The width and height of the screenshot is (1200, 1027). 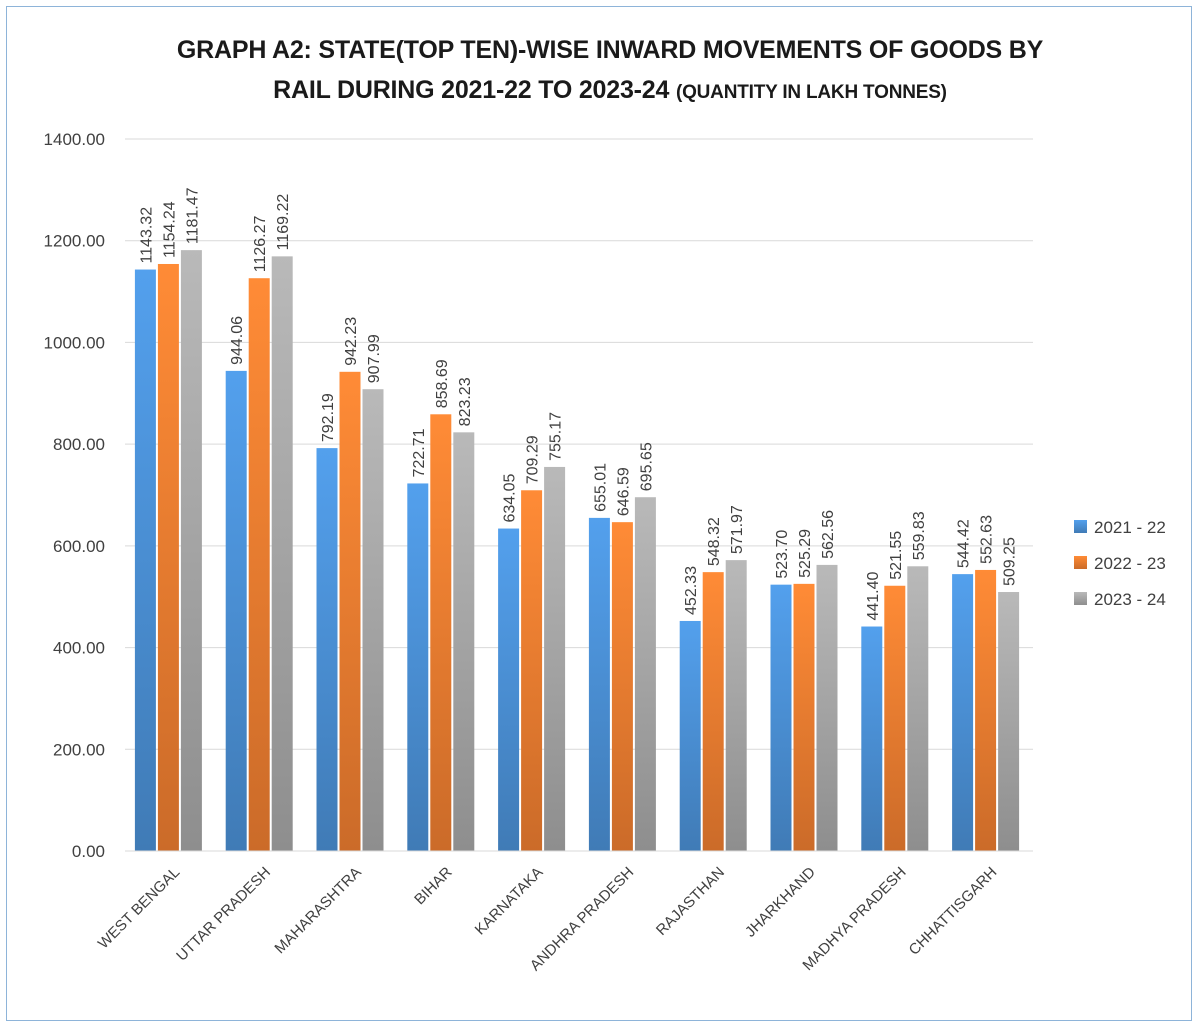 What do you see at coordinates (465, 401) in the screenshot?
I see `data-label: 823.23` at bounding box center [465, 401].